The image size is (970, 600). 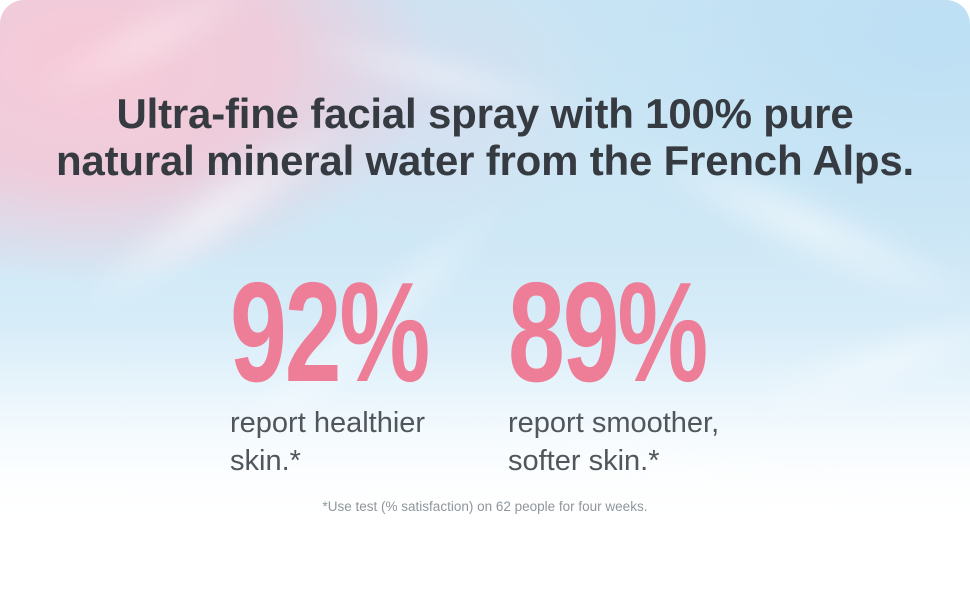 What do you see at coordinates (608, 332) in the screenshot?
I see `stat-value-89: 89%` at bounding box center [608, 332].